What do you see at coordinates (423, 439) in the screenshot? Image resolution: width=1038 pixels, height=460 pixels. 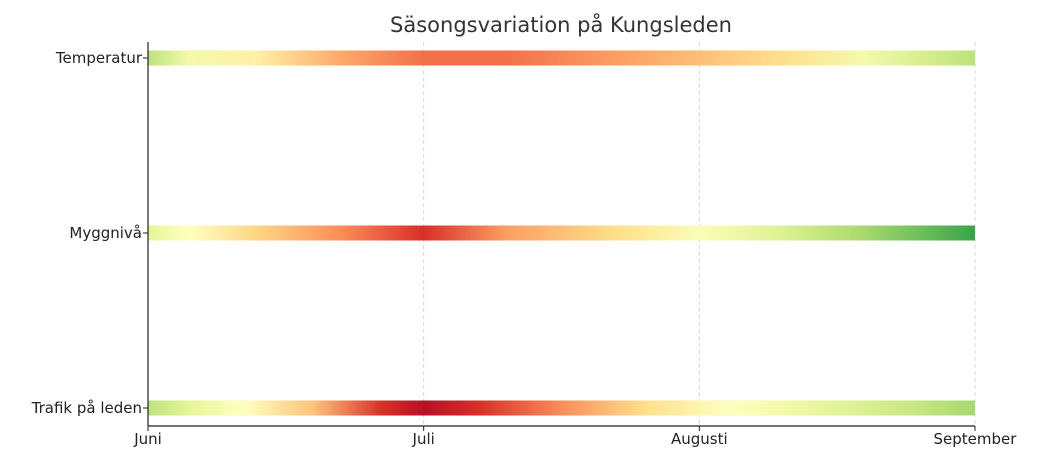 I see `x-tick-label: Juli` at bounding box center [423, 439].